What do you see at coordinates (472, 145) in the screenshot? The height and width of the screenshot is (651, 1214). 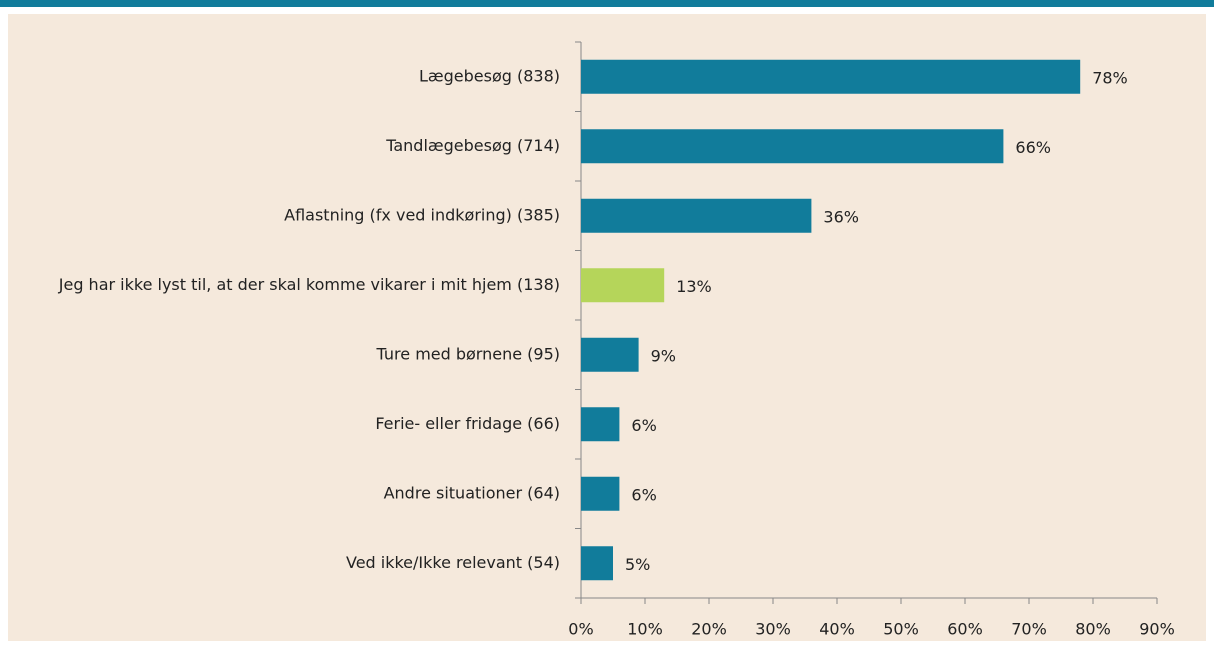 I see `y-tick-label: Tandlægebesøg (714)` at bounding box center [472, 145].